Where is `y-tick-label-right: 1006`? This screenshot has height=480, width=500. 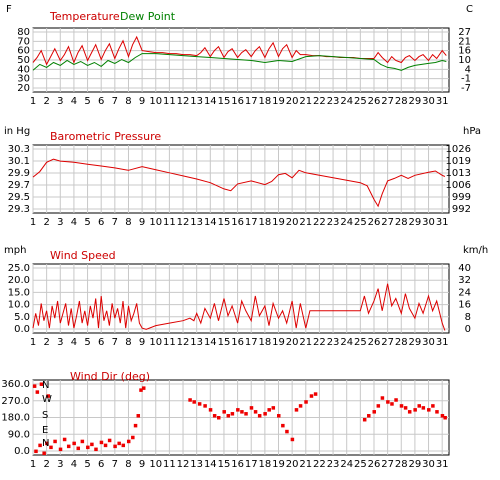
y-tick-label-right: 1006 is located at coordinates (458, 185).